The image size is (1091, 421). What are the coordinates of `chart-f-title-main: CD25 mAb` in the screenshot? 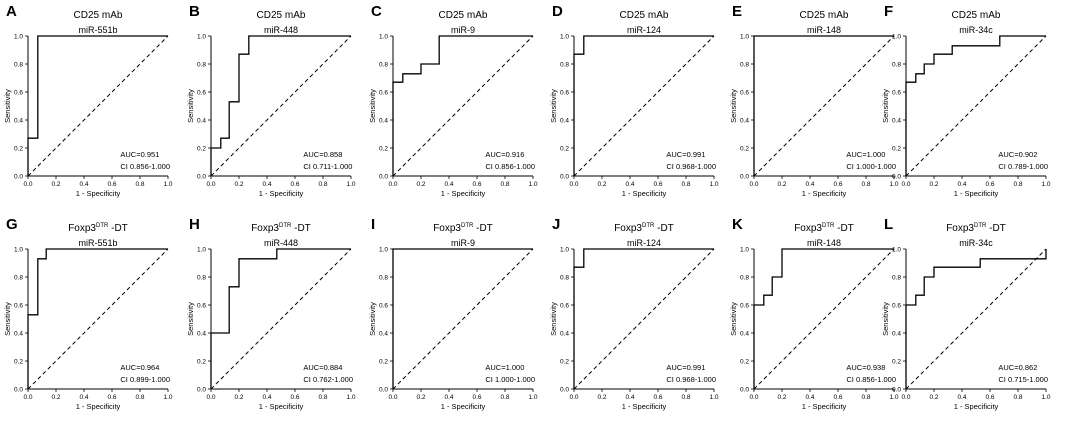 It's located at (976, 15).